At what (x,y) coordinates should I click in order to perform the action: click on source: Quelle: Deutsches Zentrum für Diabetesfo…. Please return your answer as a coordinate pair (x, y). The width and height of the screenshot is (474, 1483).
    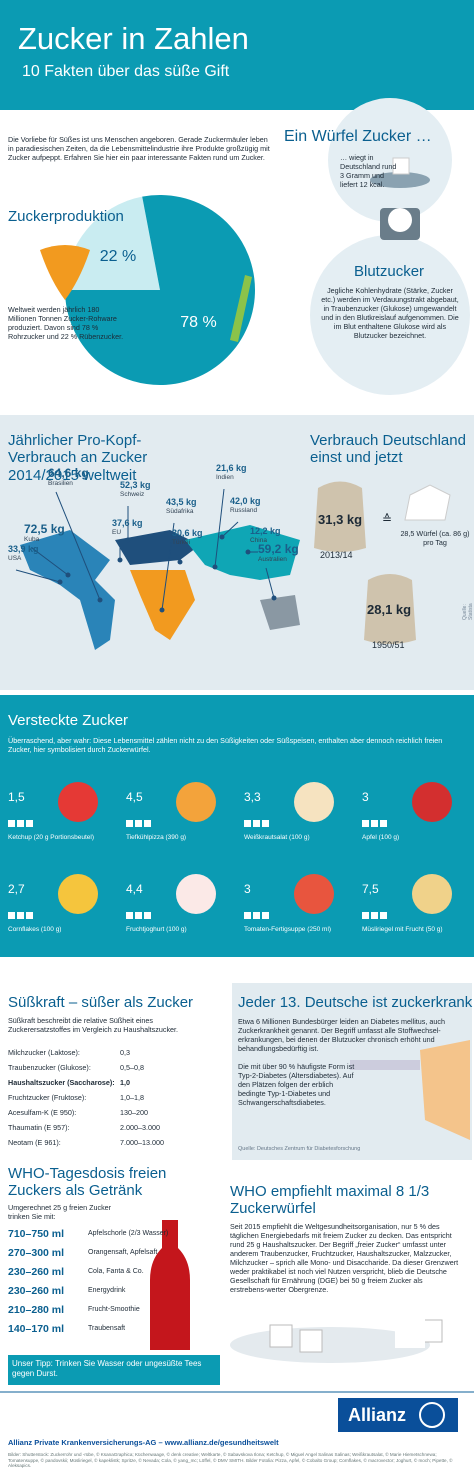
    Looking at the image, I should click on (299, 1149).